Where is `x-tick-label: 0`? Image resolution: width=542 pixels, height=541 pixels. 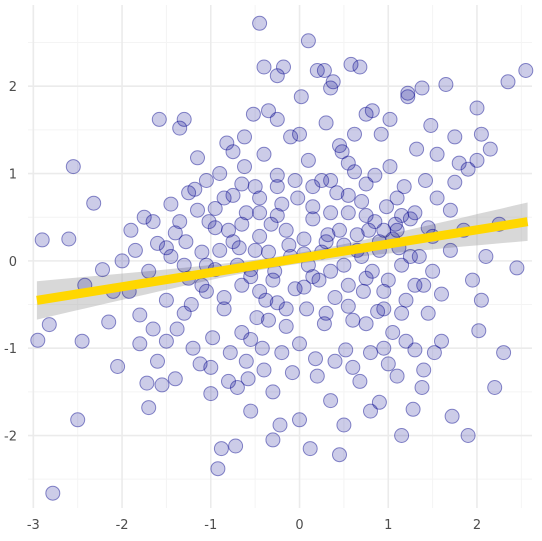 x-tick-label: 0 is located at coordinates (299, 525).